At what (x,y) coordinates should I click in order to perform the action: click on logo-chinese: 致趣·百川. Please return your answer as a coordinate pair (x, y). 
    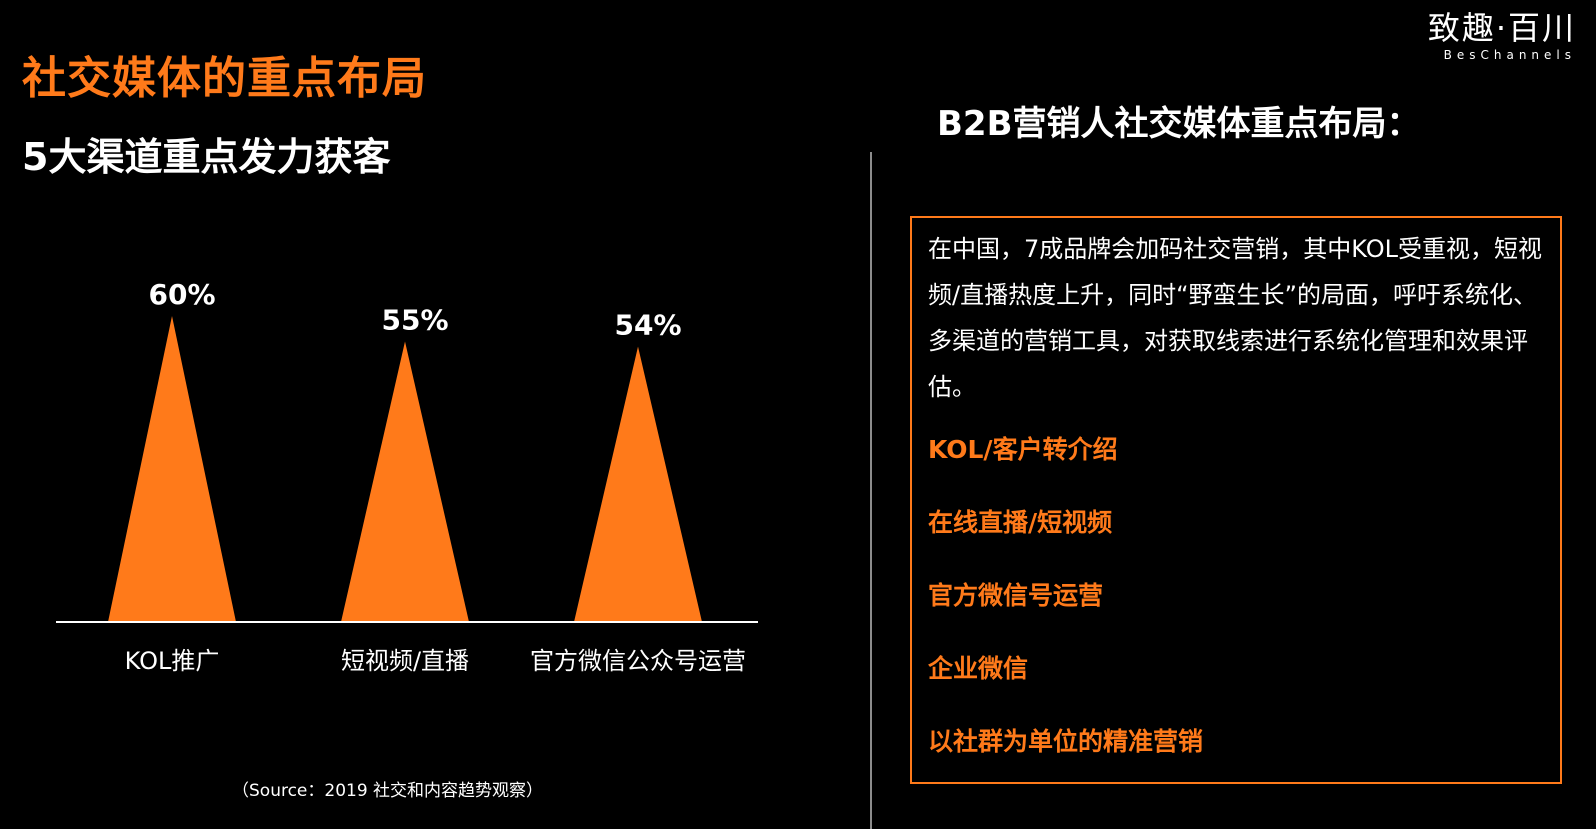
    Looking at the image, I should click on (1501, 28).